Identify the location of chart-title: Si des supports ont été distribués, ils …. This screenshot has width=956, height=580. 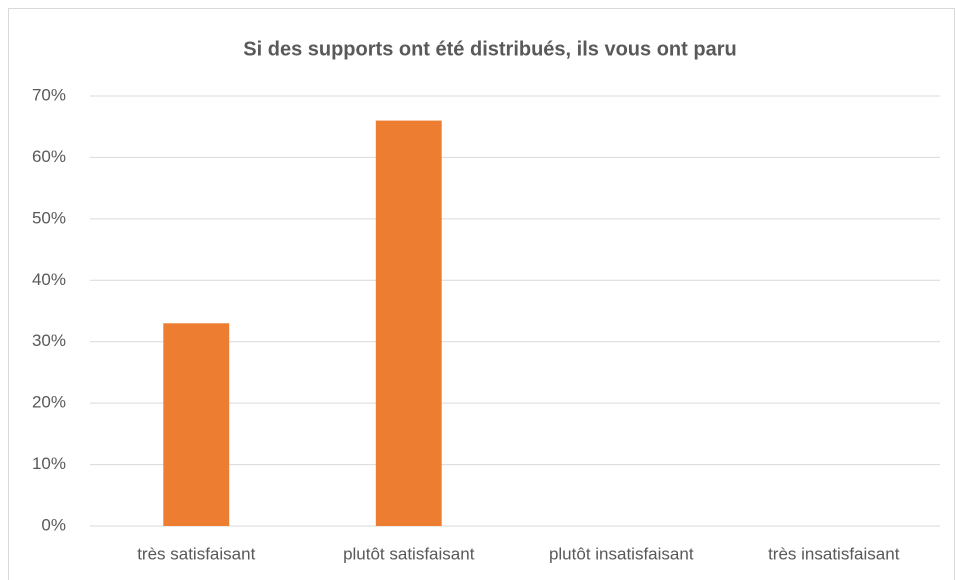
(489, 49).